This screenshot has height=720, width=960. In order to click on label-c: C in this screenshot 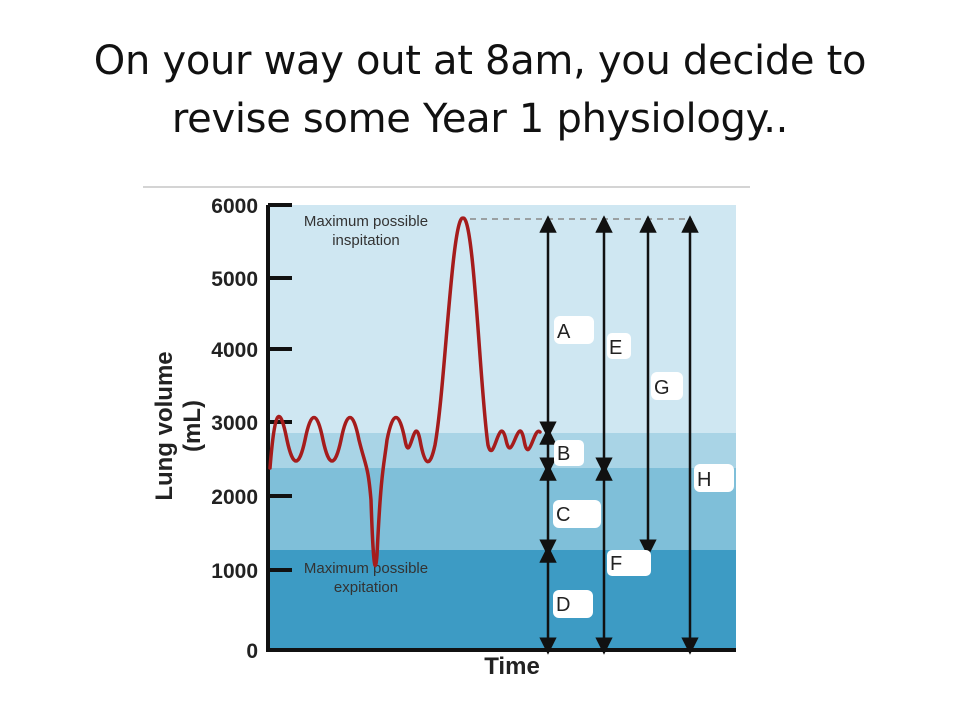, I will do `click(577, 514)`.